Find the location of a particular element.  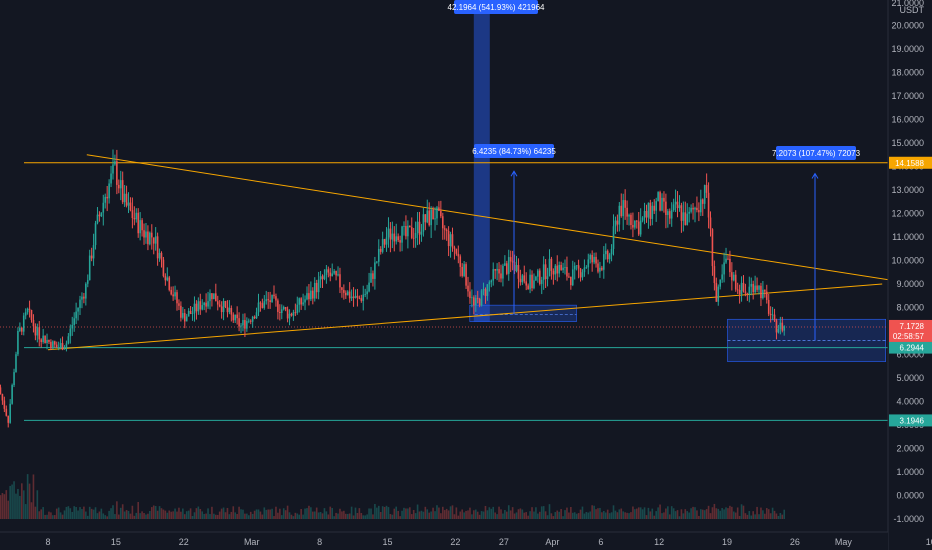

volume-bars is located at coordinates (393, 496).